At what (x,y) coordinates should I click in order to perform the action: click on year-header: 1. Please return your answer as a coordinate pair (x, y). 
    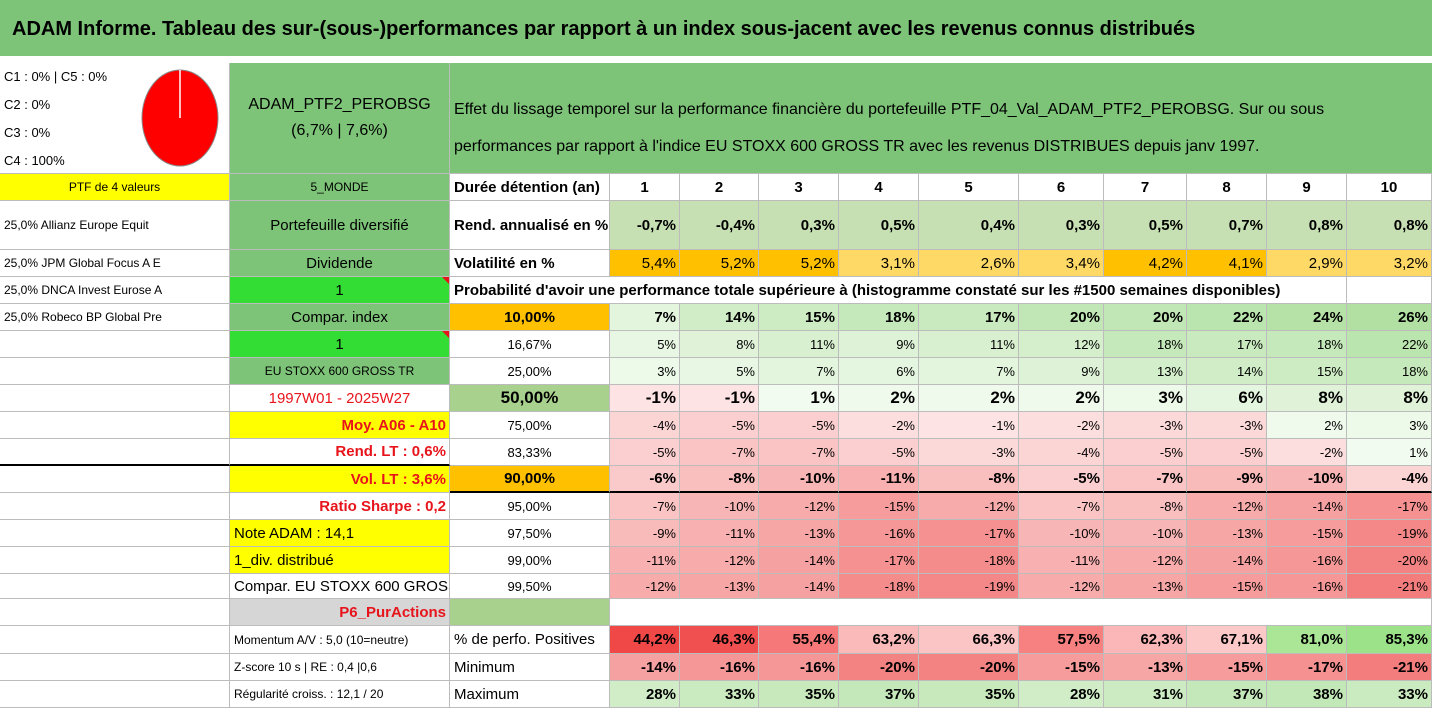
    Looking at the image, I should click on (645, 187).